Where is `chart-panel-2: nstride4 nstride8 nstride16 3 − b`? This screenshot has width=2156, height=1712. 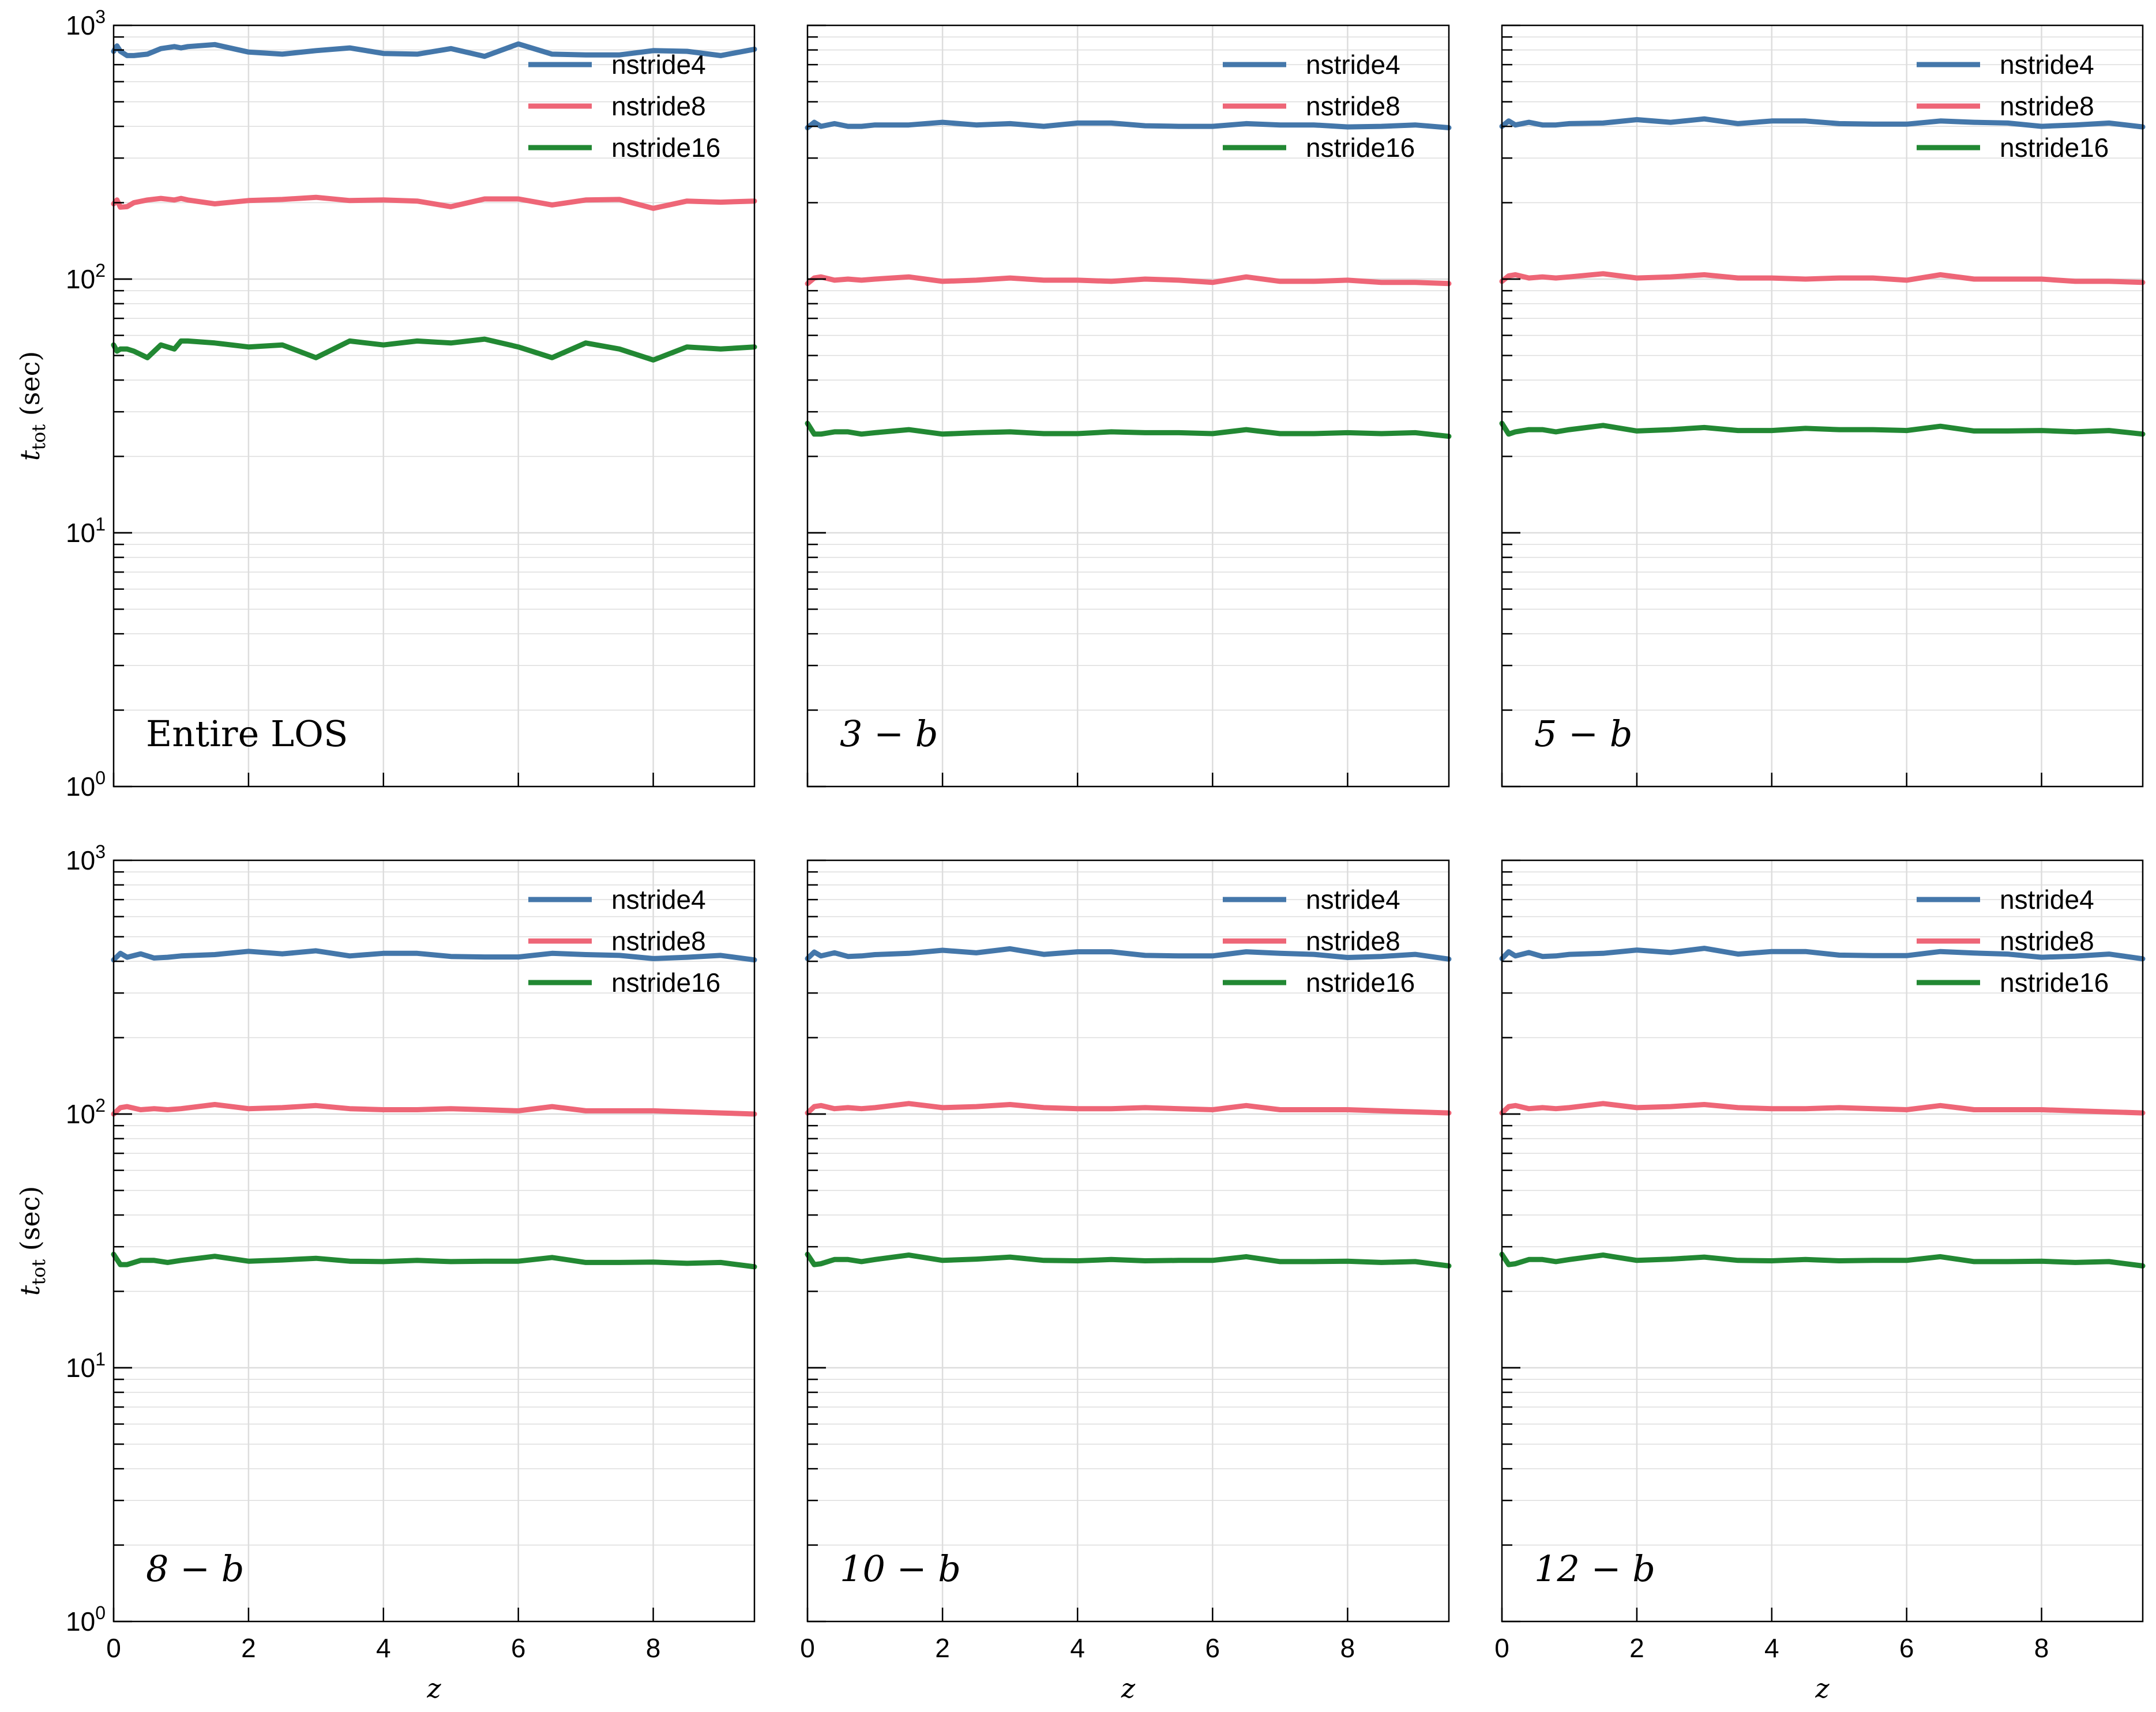 chart-panel-2: nstride4 nstride8 nstride16 3 − b is located at coordinates (1128, 406).